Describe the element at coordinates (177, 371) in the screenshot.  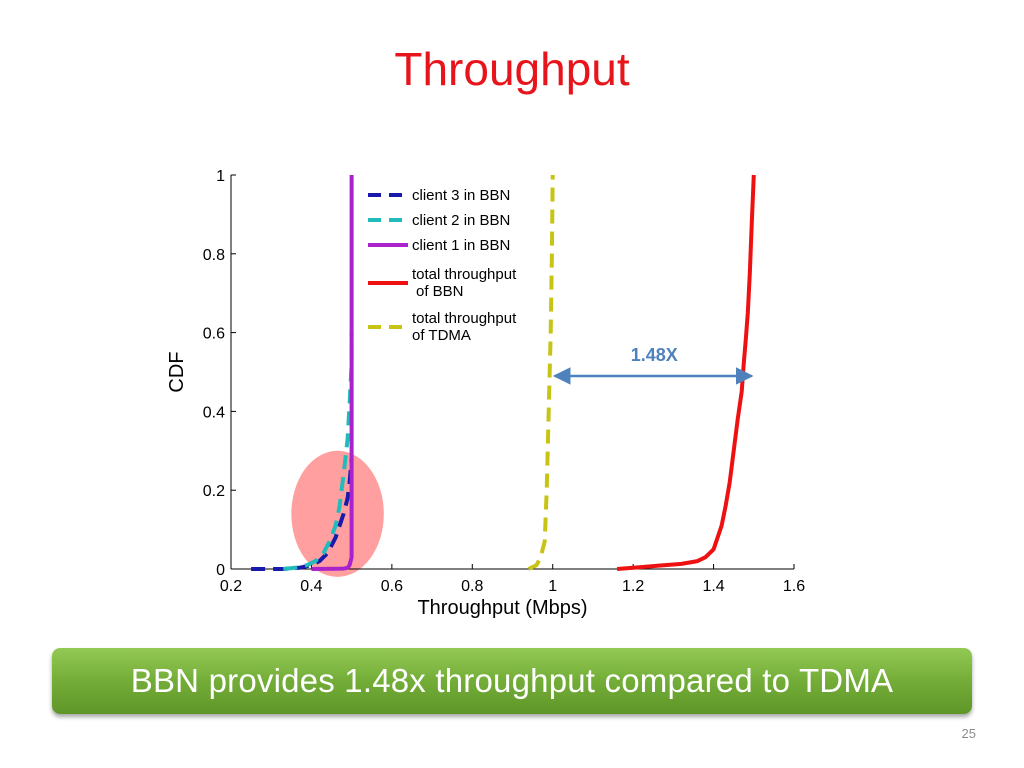
I see `y-axis-label: CDF` at that location.